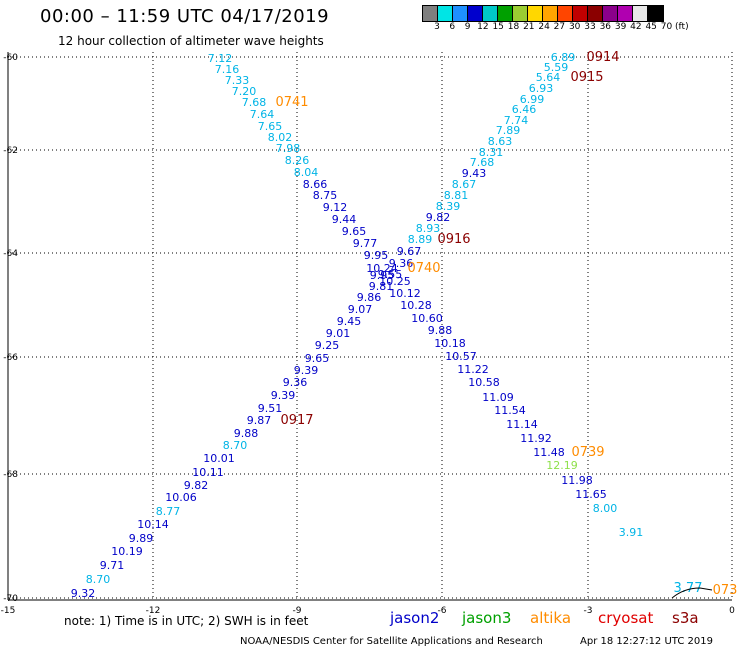 The image size is (740, 650). I want to click on wave-height-label: 10.19, so click(127, 551).